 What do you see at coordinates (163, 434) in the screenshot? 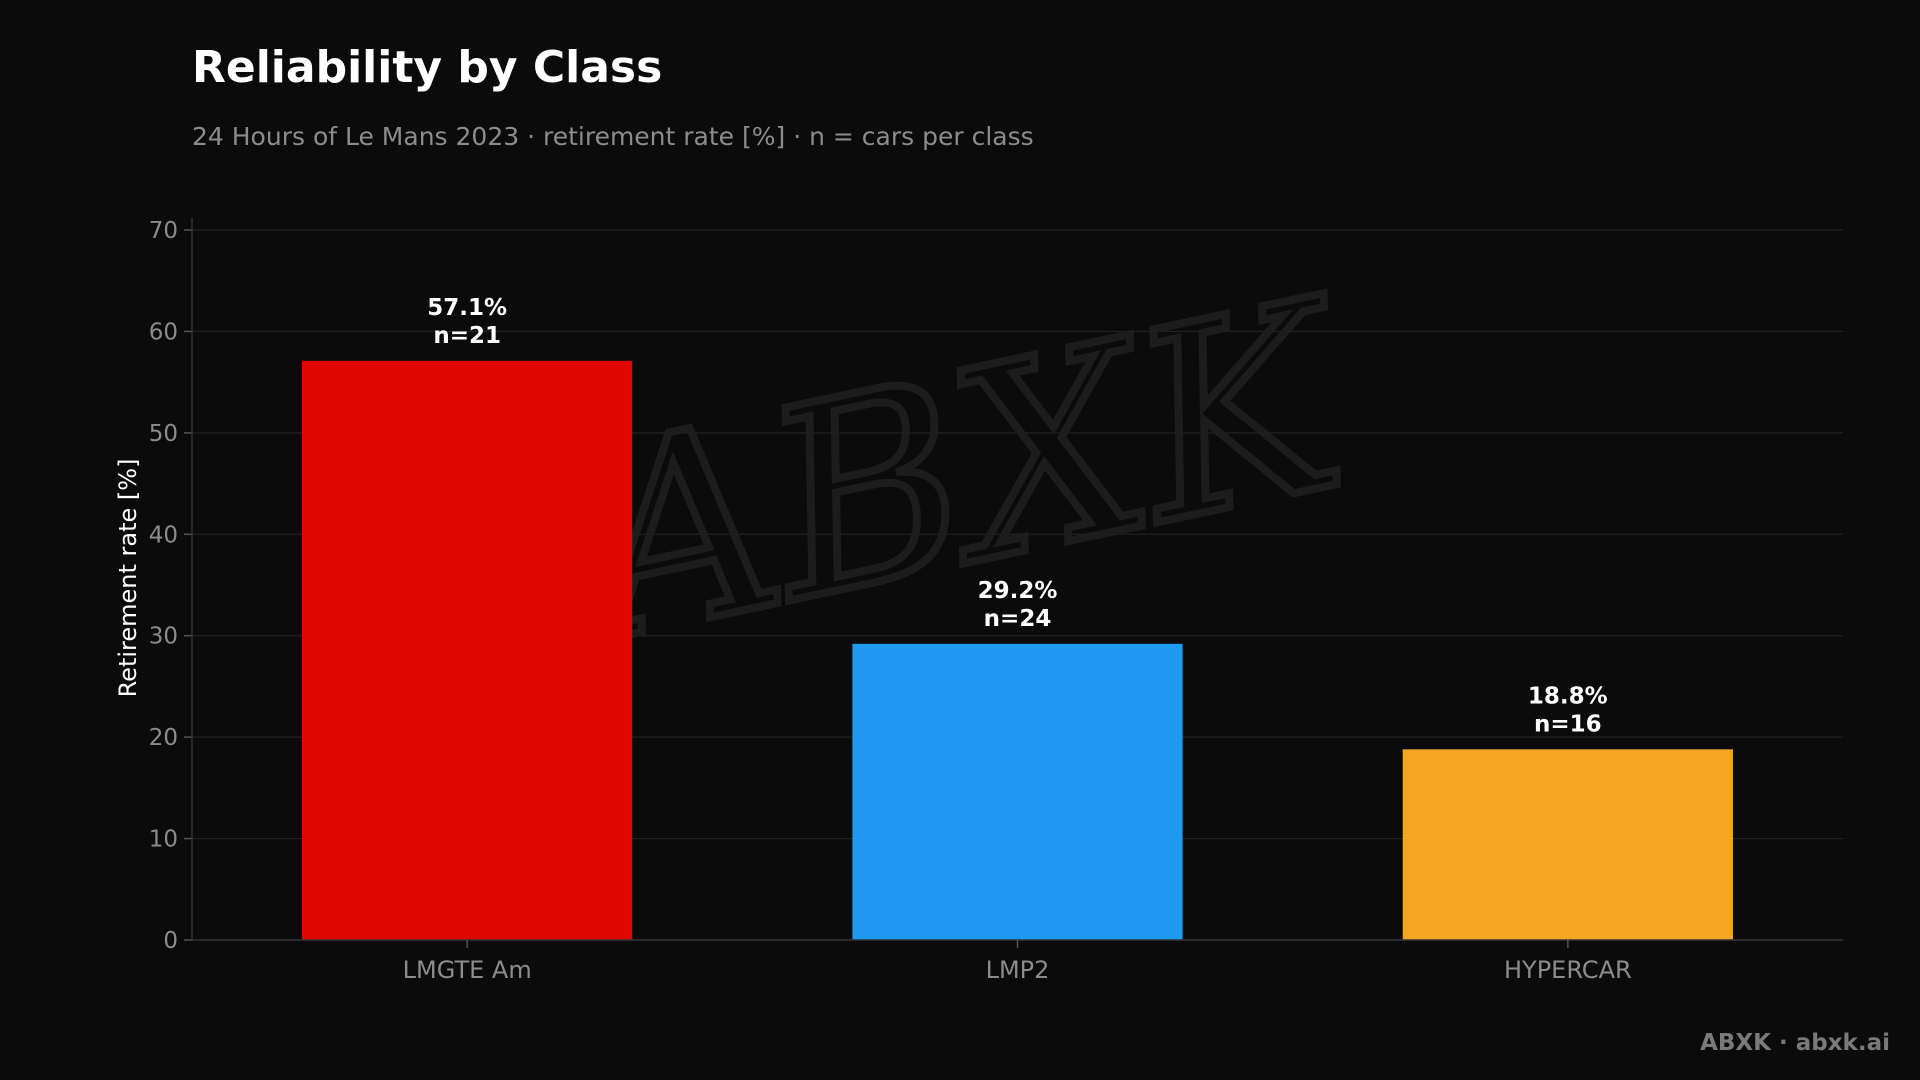
I see `y-tick-label: 50` at bounding box center [163, 434].